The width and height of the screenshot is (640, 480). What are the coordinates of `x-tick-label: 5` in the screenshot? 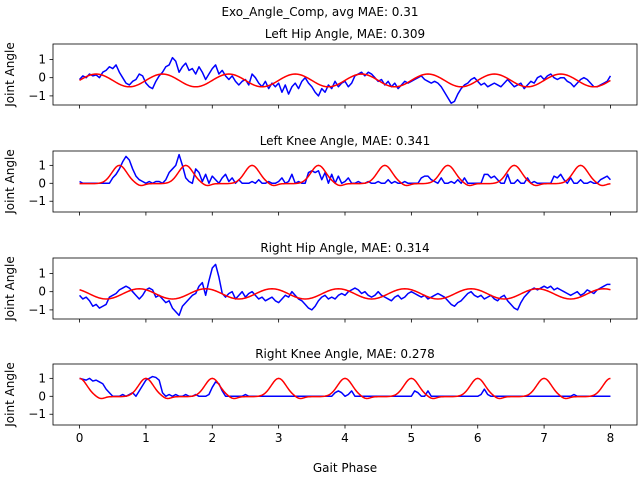 It's located at (412, 438).